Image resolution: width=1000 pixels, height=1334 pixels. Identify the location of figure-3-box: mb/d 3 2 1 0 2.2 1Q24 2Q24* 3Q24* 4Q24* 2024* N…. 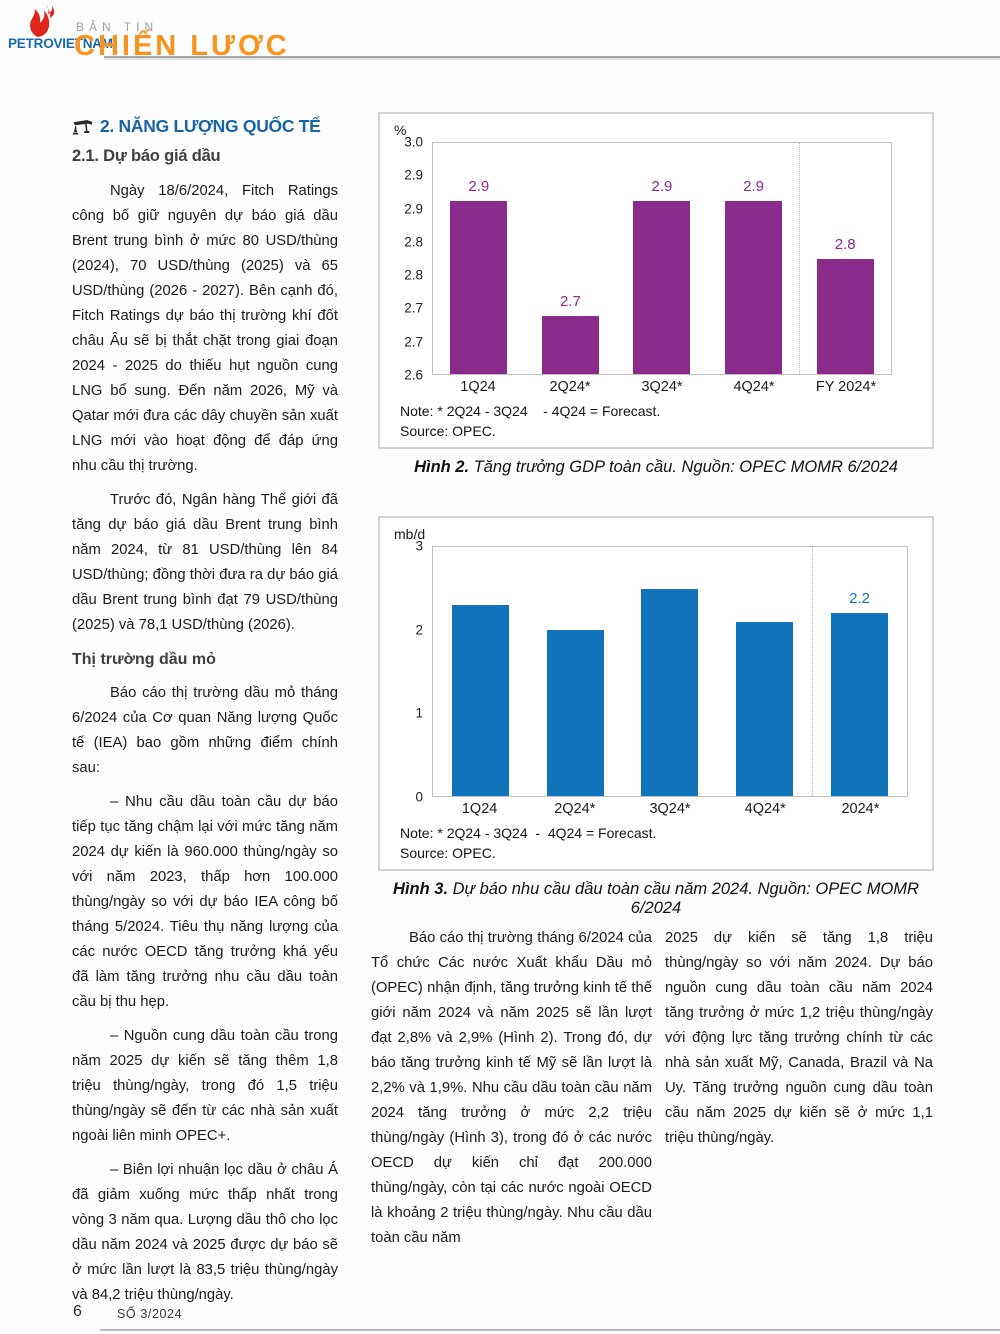
(656, 693).